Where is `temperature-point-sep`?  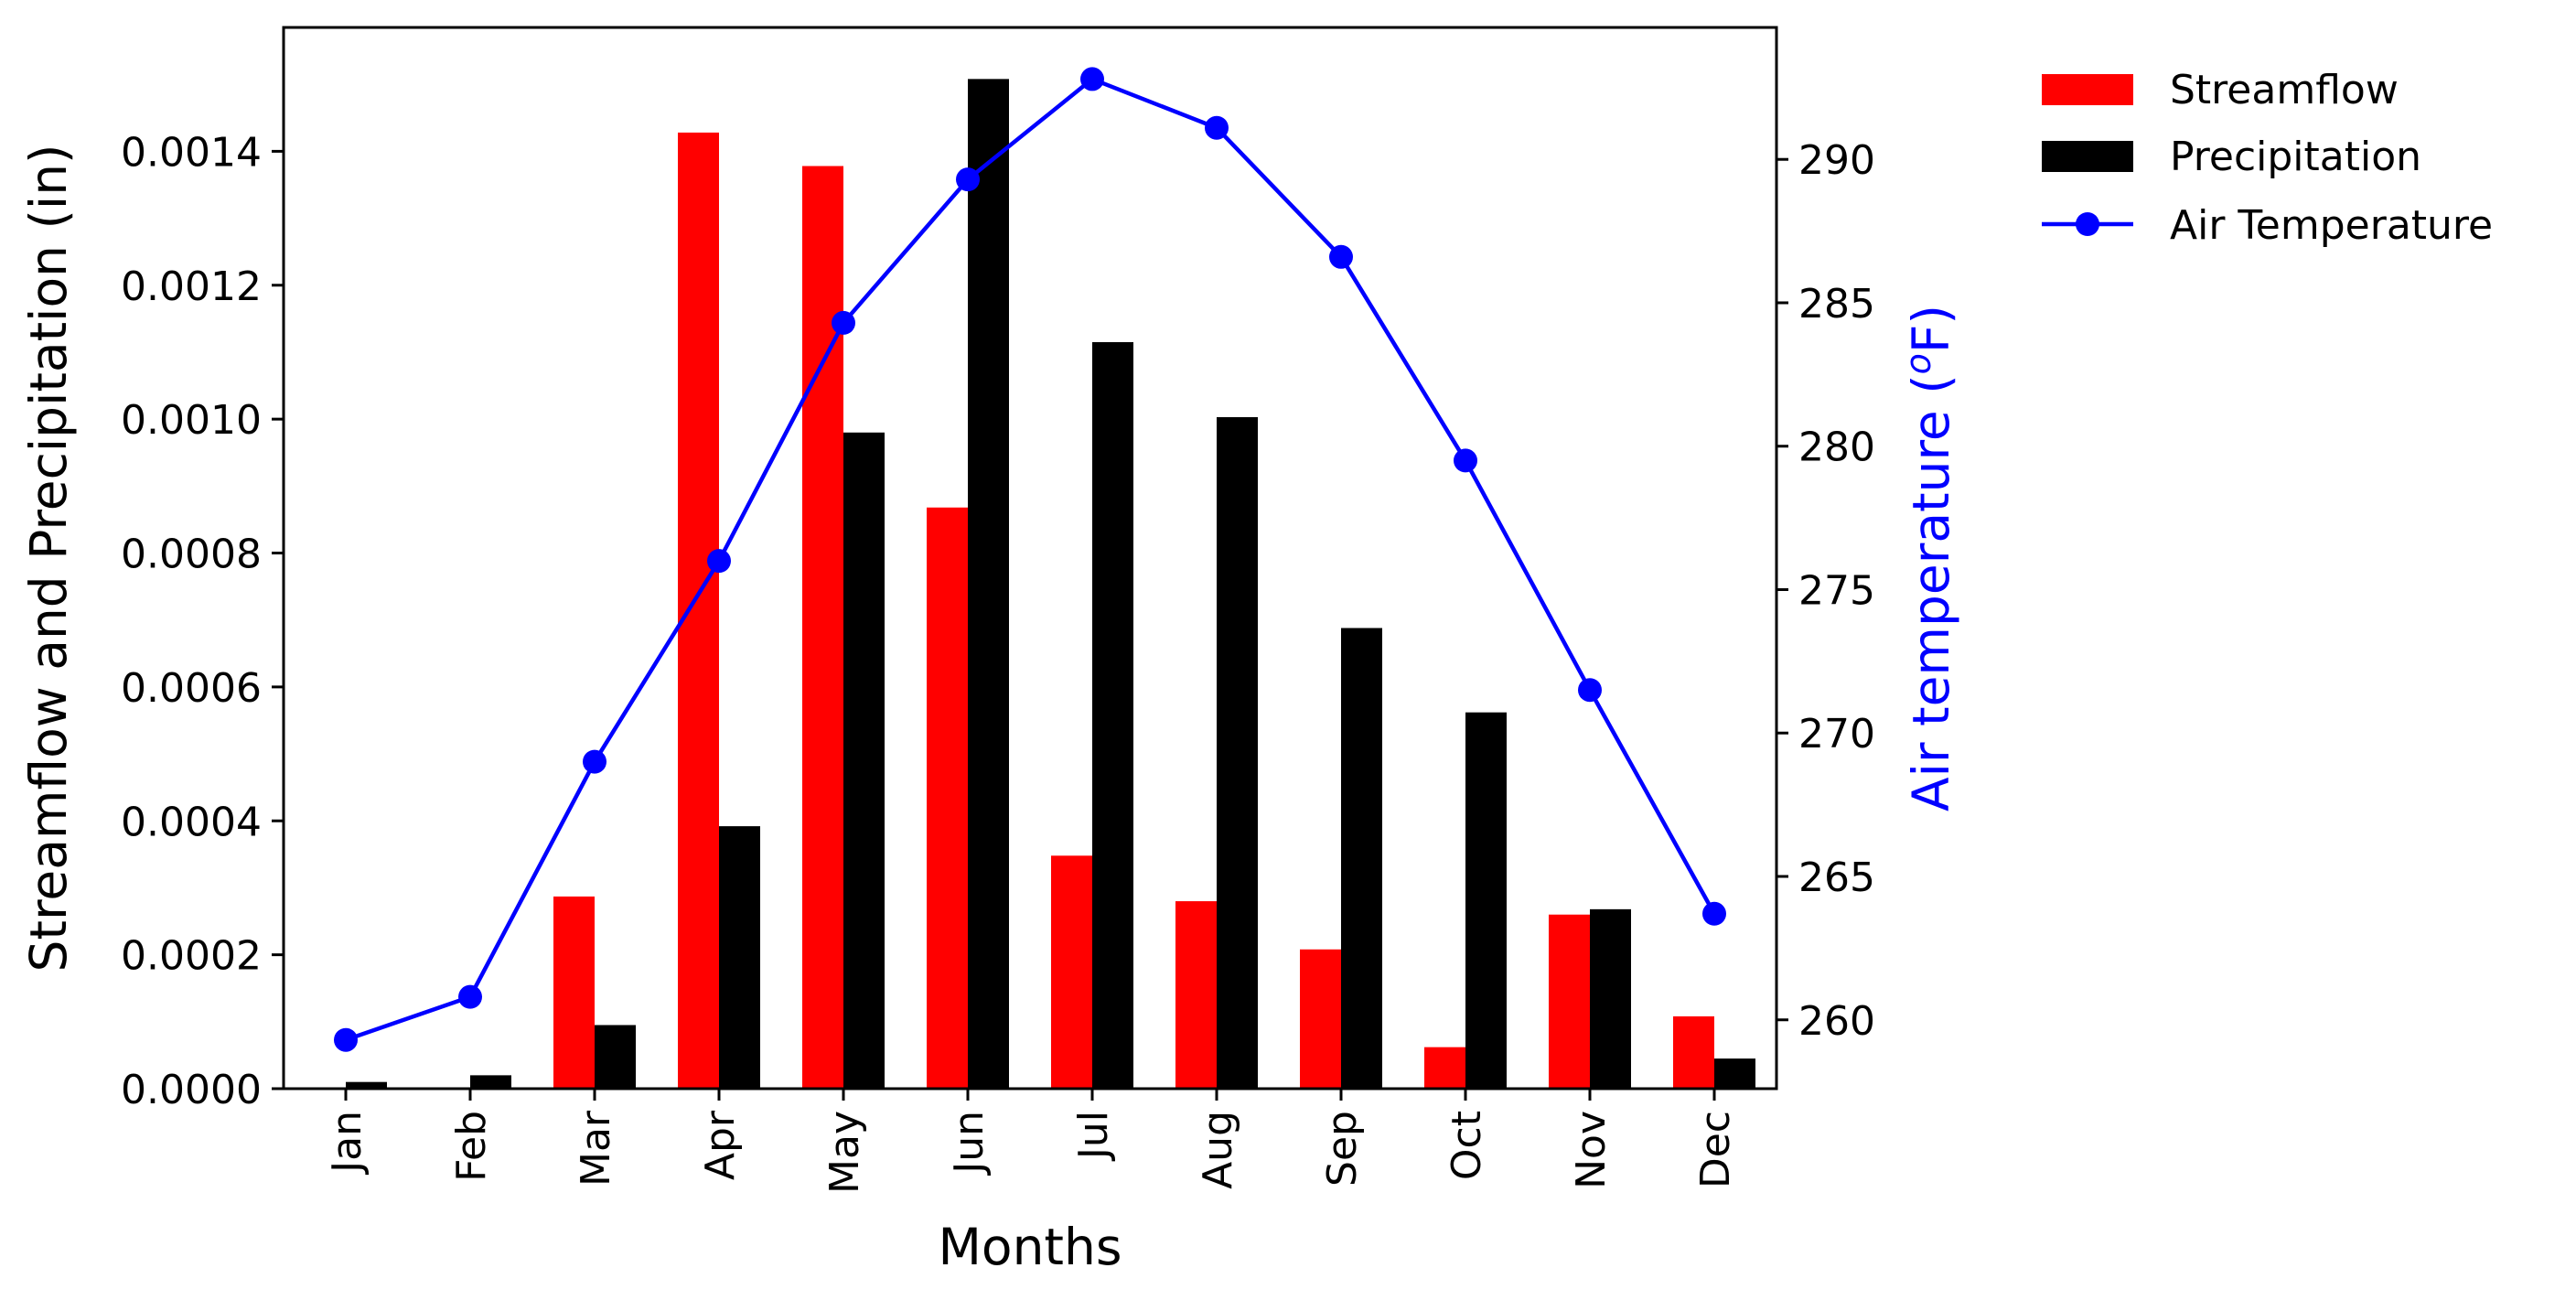
temperature-point-sep is located at coordinates (1341, 256).